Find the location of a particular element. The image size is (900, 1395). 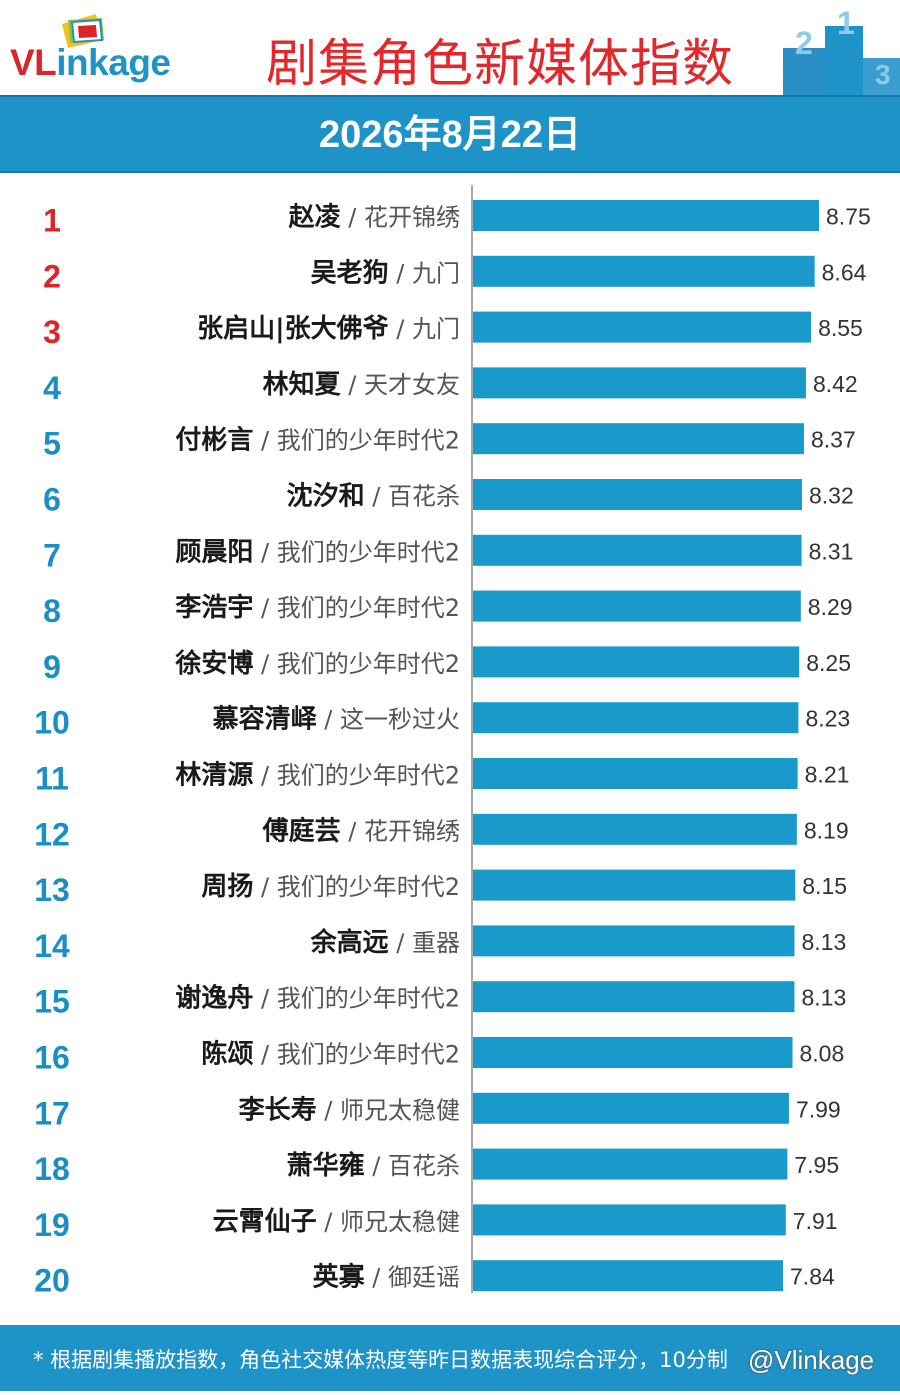

rank-label: 4 is located at coordinates (52, 388).